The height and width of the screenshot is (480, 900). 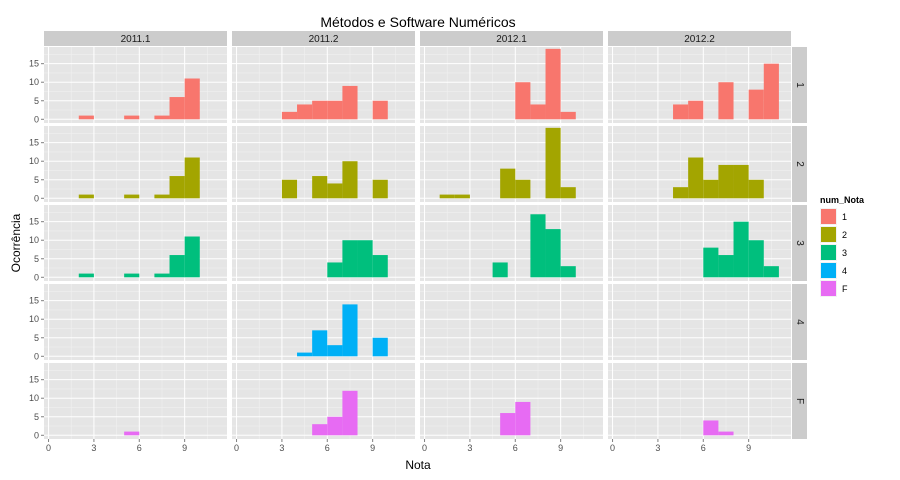 What do you see at coordinates (844, 235) in the screenshot?
I see `legend-label: 2` at bounding box center [844, 235].